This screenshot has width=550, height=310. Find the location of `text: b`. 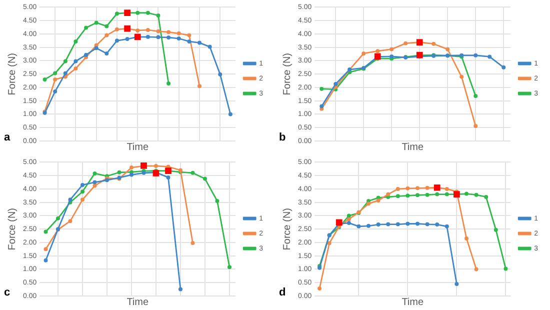

text: b is located at coordinates (282, 138).